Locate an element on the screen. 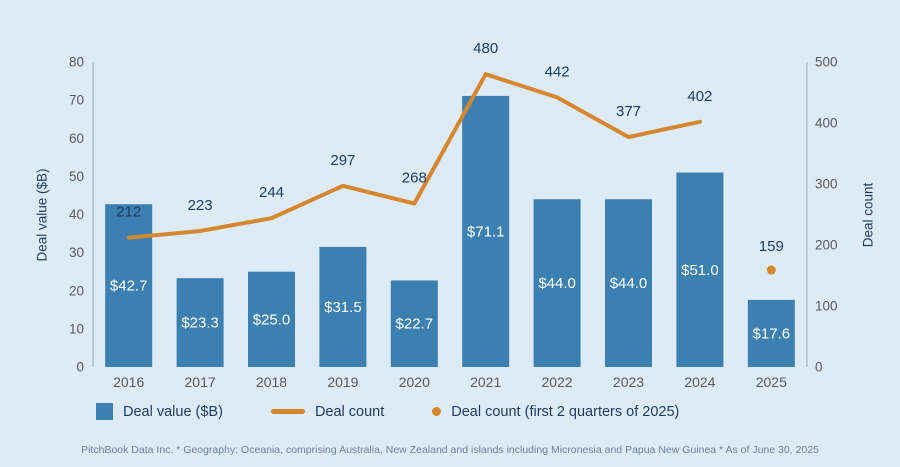  right-axis-tick: 300 is located at coordinates (826, 184).